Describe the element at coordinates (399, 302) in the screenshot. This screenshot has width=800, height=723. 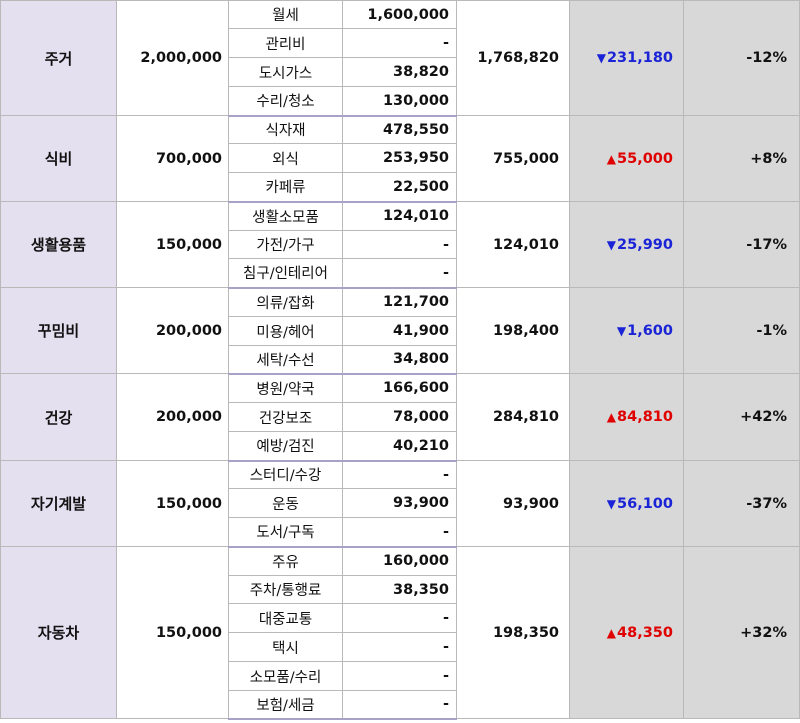
I see `amount-cell: 121,700` at that location.